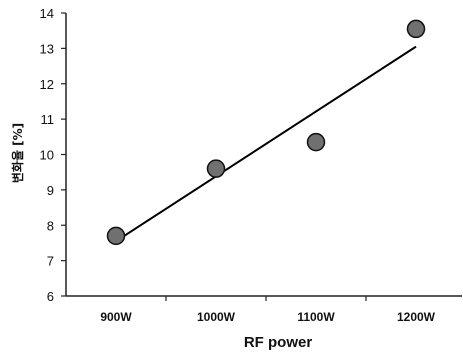 The image size is (463, 355). What do you see at coordinates (47, 155) in the screenshot?
I see `y-tick-label: 10` at bounding box center [47, 155].